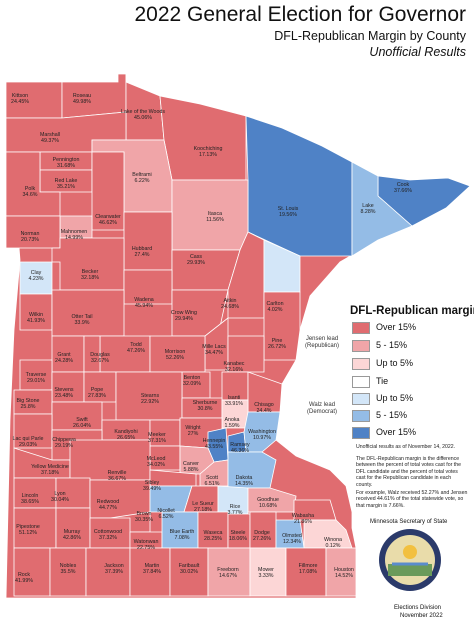  What do you see at coordinates (28, 401) in the screenshot?
I see `county-label-big-stone: Big Stone` at bounding box center [28, 401].